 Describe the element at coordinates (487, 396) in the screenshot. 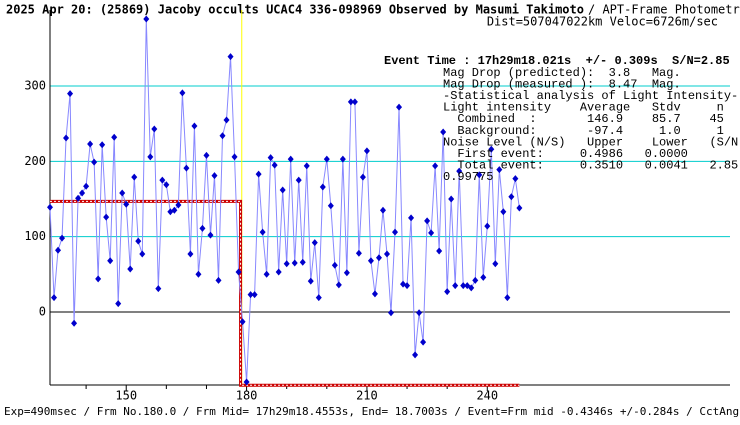

I see `x-tick-label: 240` at that location.